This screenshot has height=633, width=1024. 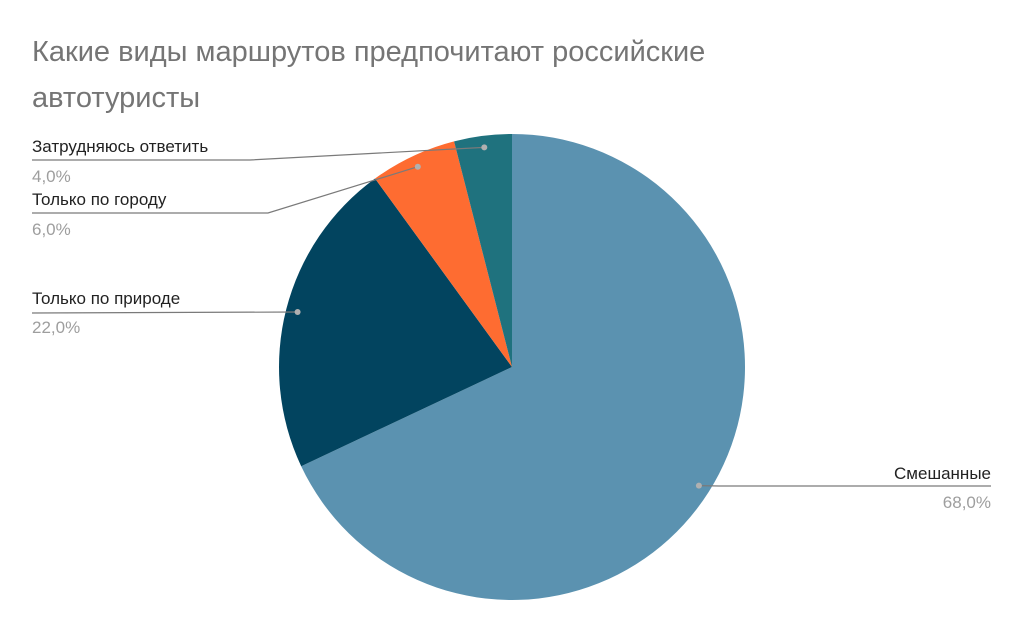 I want to click on slice-label-nature: Только по природе, so click(x=106, y=298).